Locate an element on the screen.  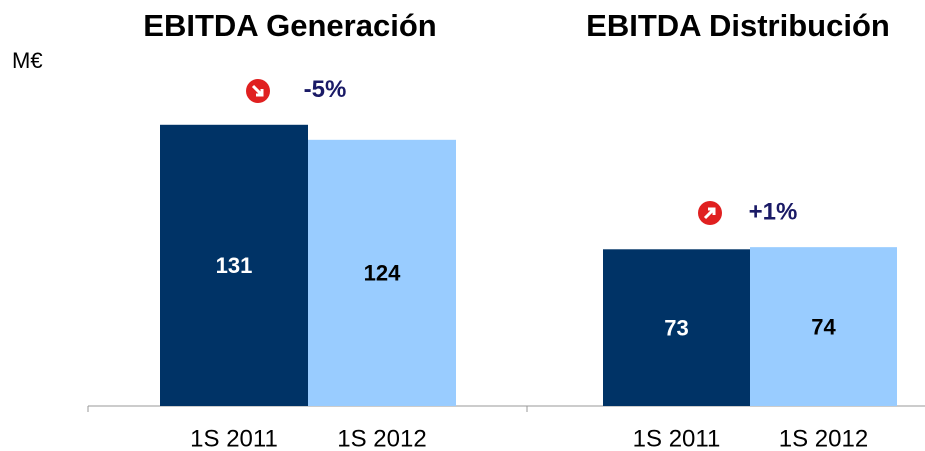
bar-value-label: 131 is located at coordinates (234, 265).